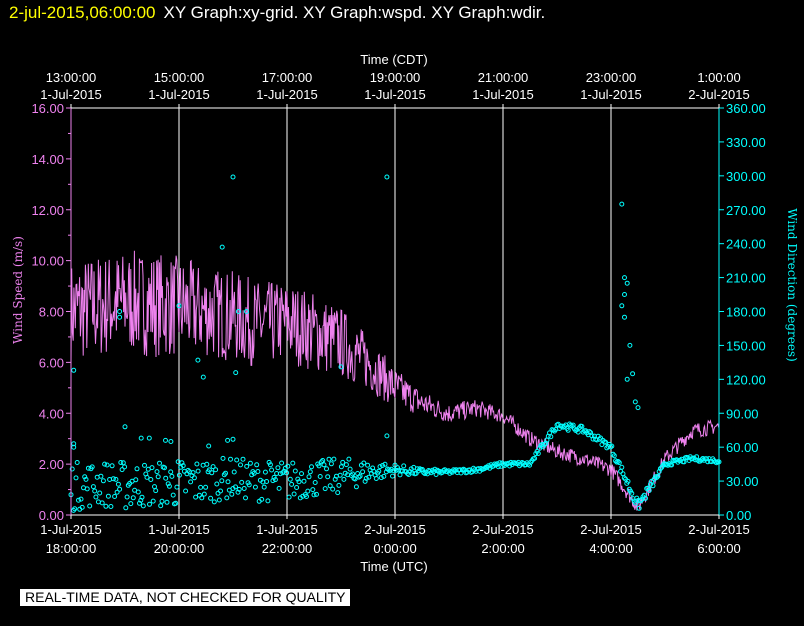  What do you see at coordinates (394, 94) in the screenshot?
I see `top-tick-date: 1-Jul-2015` at bounding box center [394, 94].